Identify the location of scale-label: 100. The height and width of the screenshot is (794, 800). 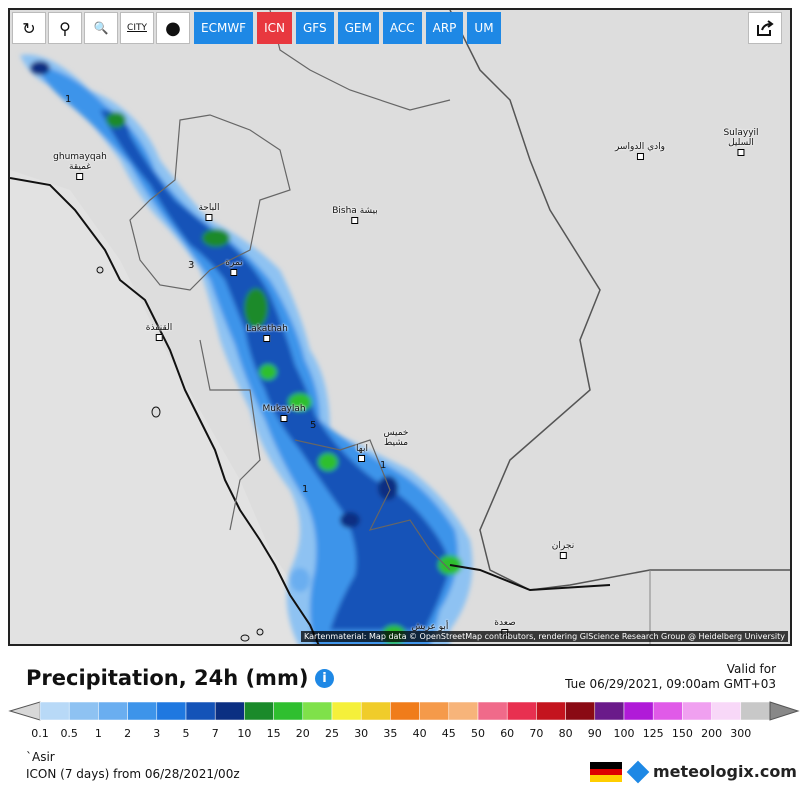
(624, 733).